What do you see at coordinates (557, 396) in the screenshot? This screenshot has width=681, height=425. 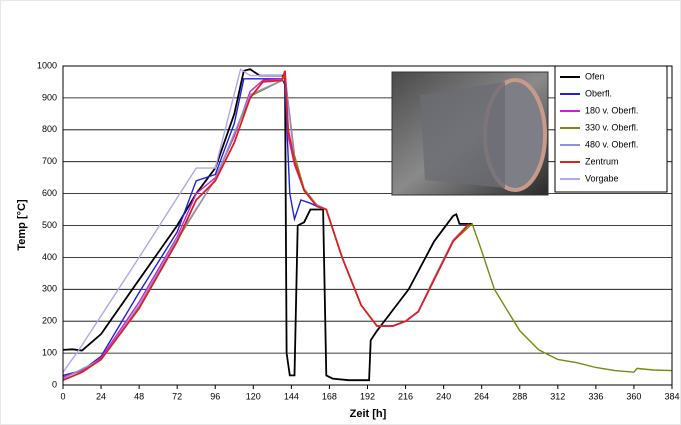 I see `x-tick-label: 312` at bounding box center [557, 396].